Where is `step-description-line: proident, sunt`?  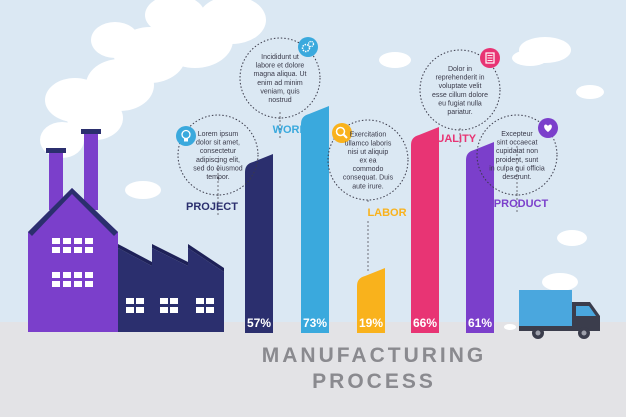 step-description-line: proident, sunt is located at coordinates (517, 160).